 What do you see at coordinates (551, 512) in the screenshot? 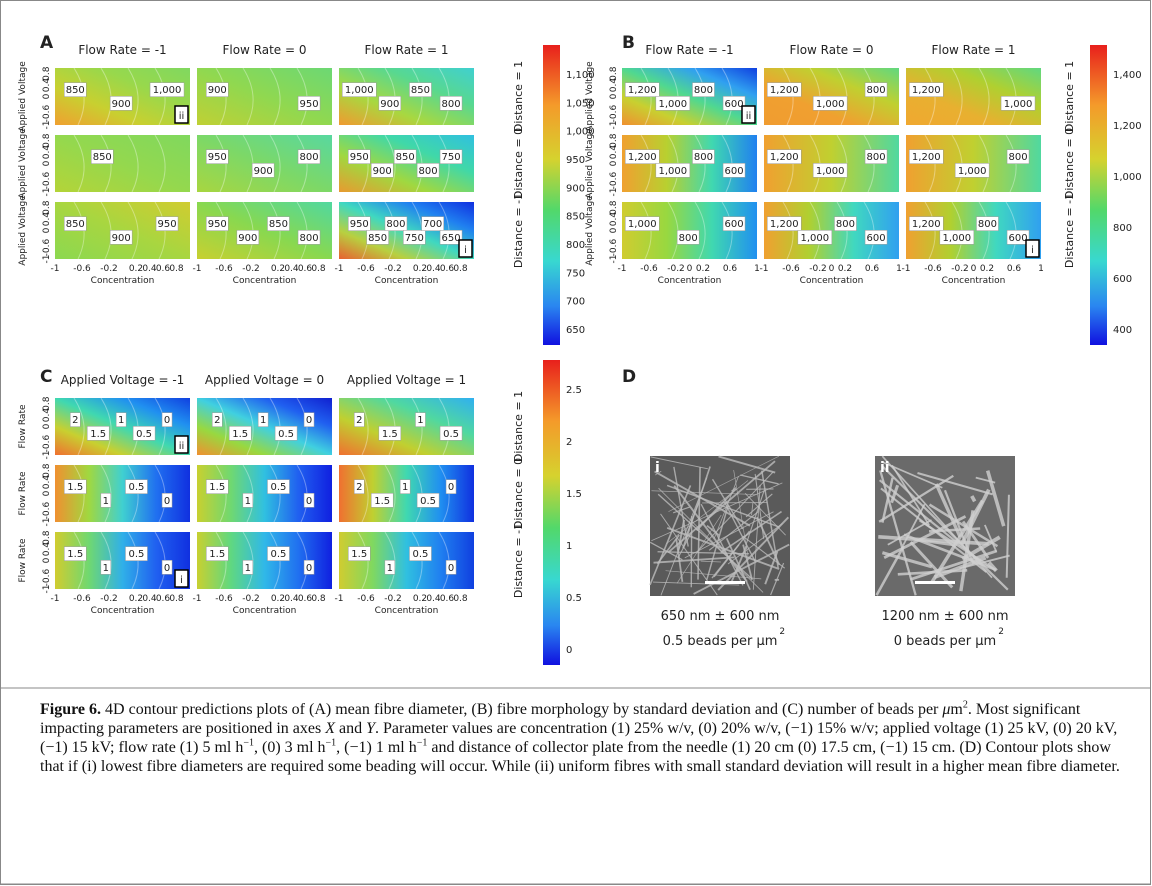
I see `colorbar` at bounding box center [551, 512].